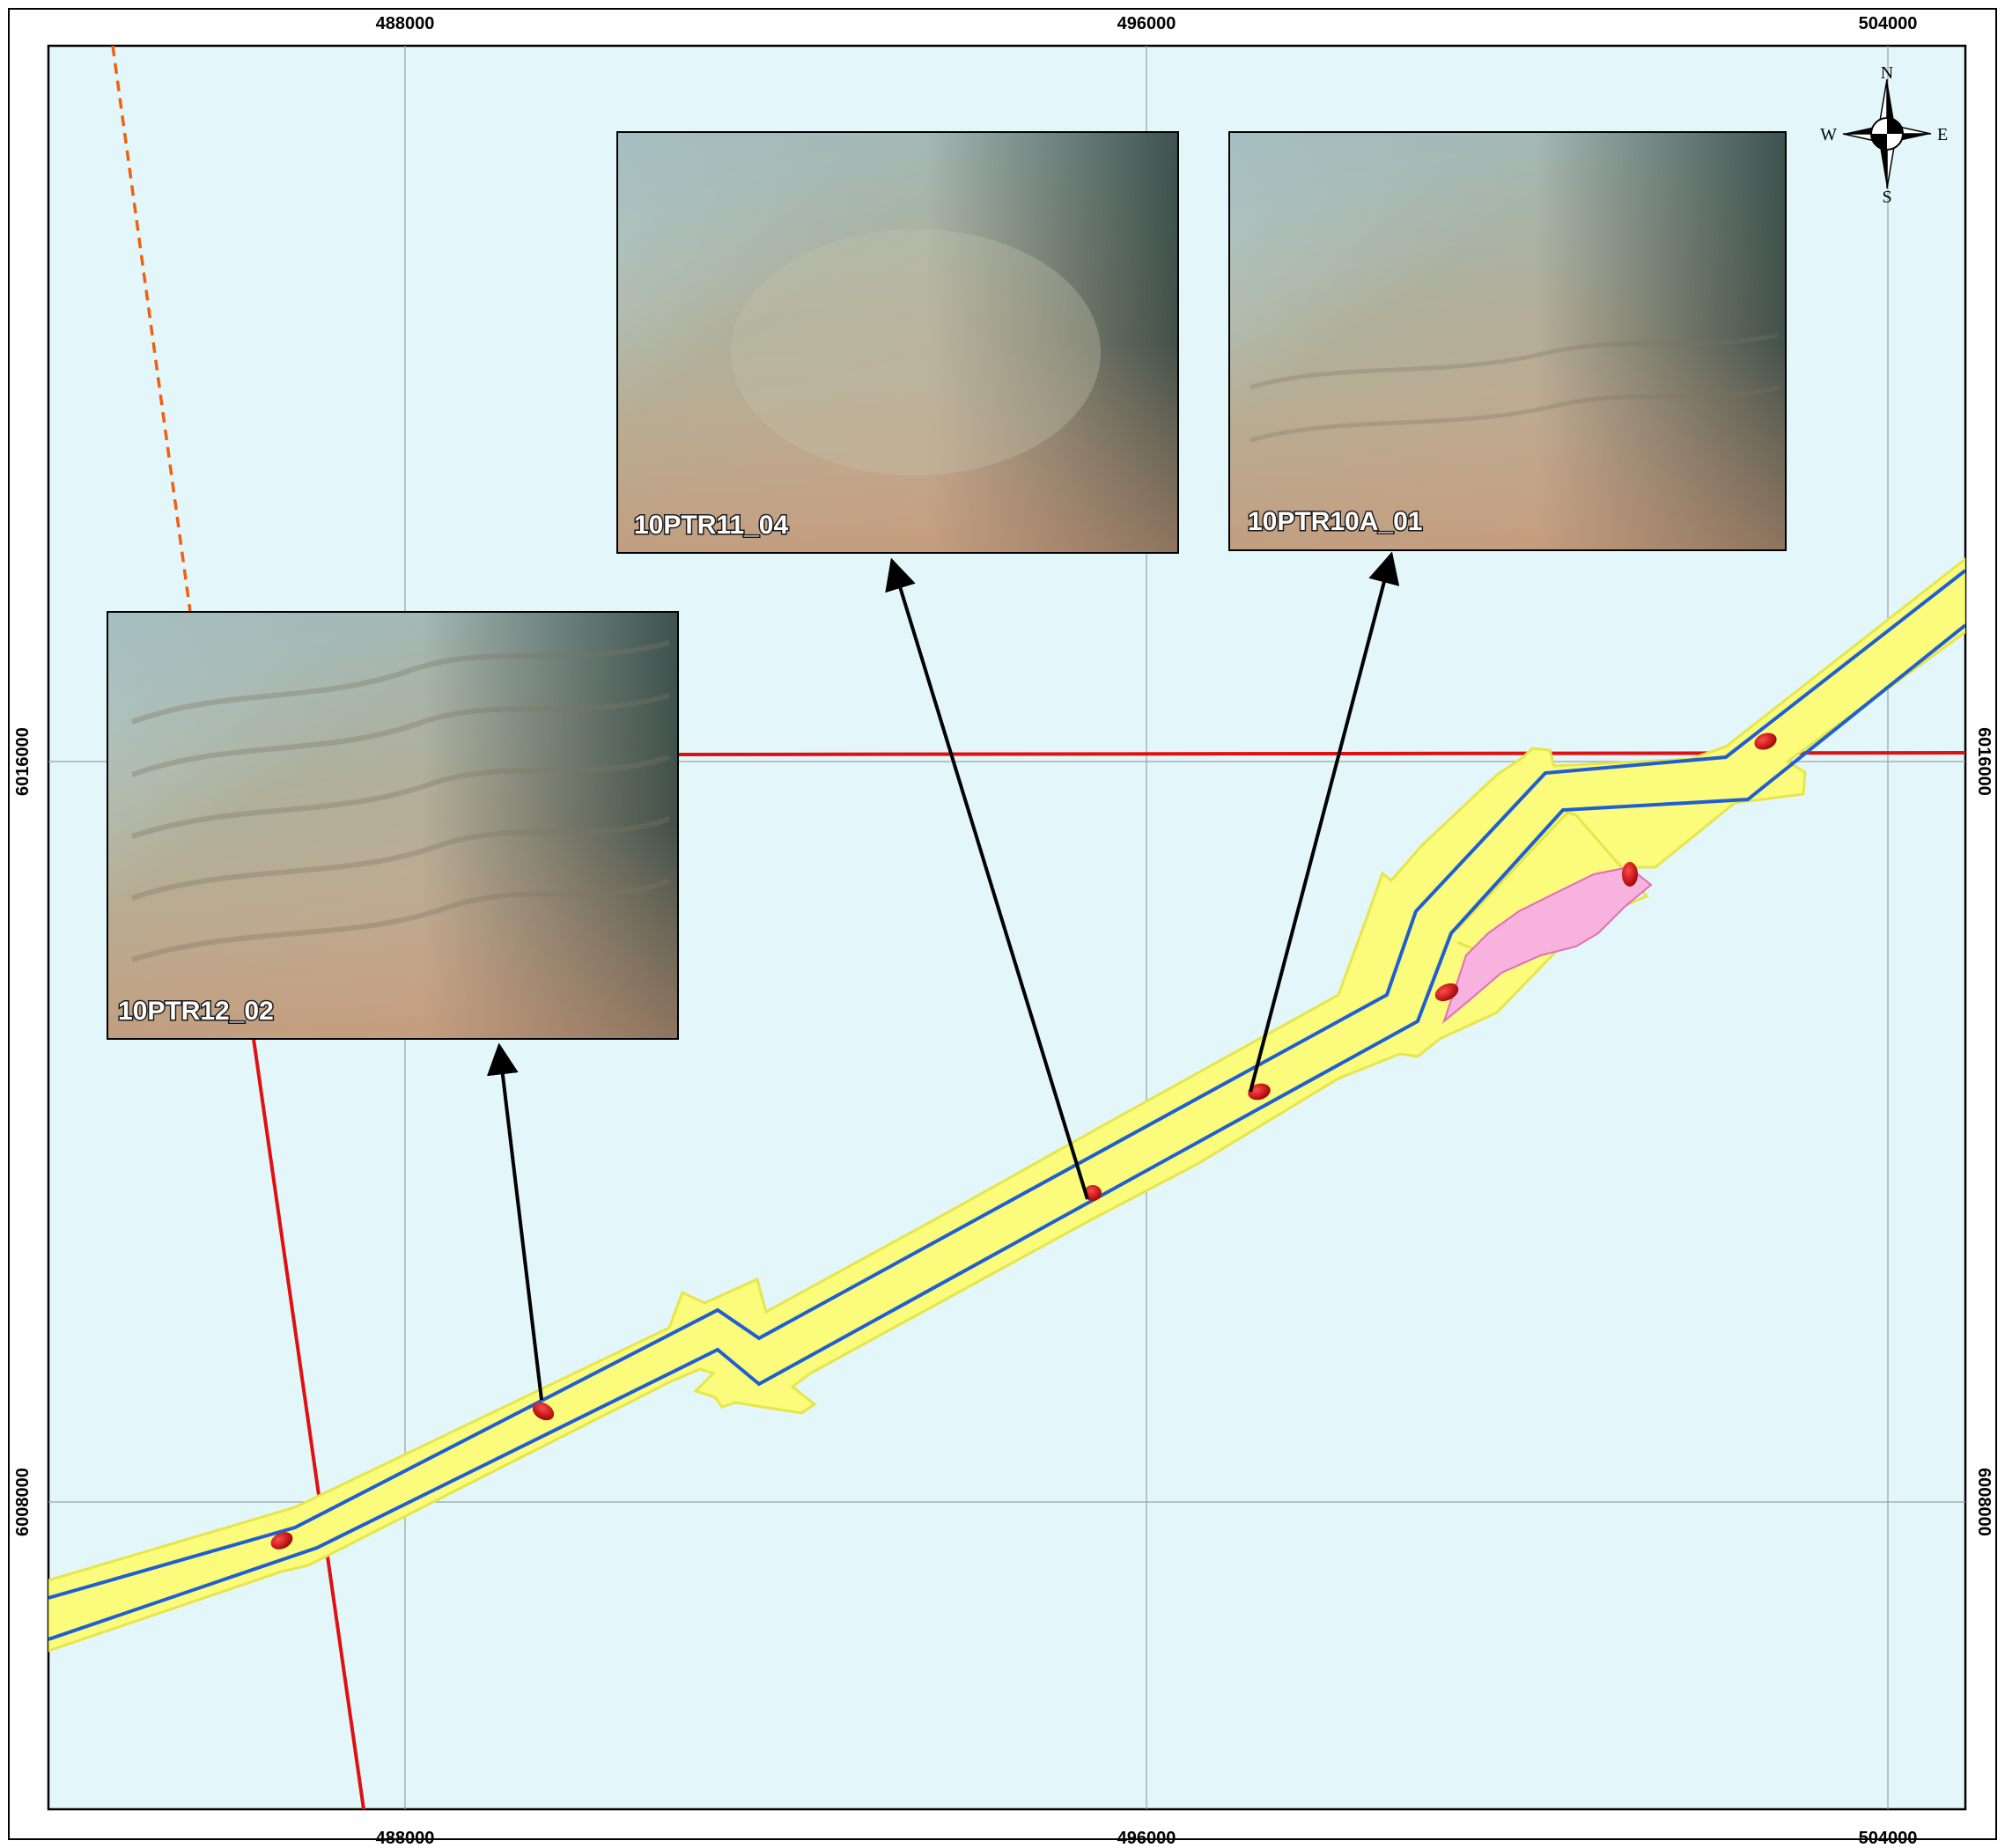  I want to click on easting-tick-top: 504000, so click(1888, 23).